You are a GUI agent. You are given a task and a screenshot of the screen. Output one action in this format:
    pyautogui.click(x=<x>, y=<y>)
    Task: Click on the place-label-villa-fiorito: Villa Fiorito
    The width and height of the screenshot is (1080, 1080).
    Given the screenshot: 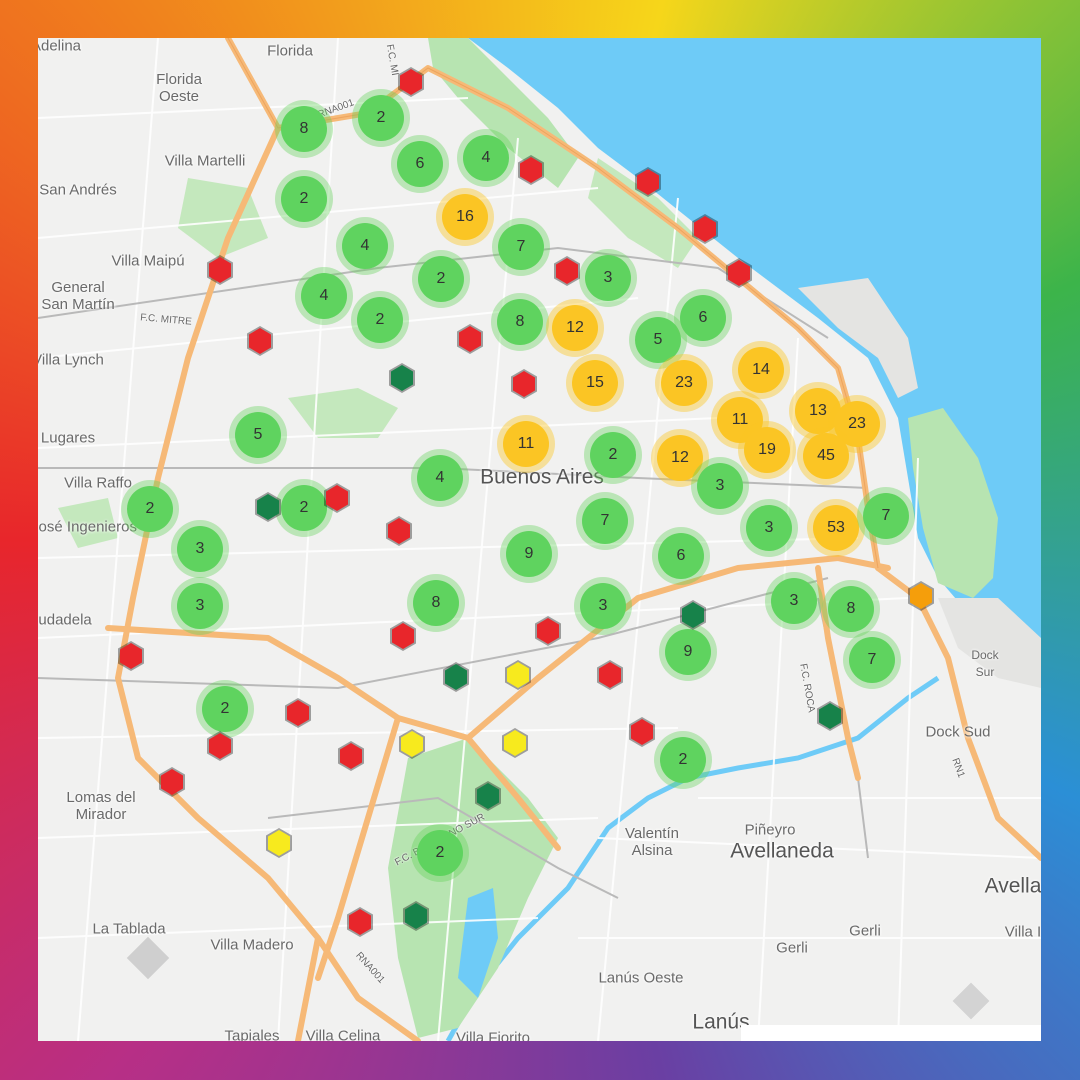 What is the action you would take?
    pyautogui.click(x=493, y=1035)
    